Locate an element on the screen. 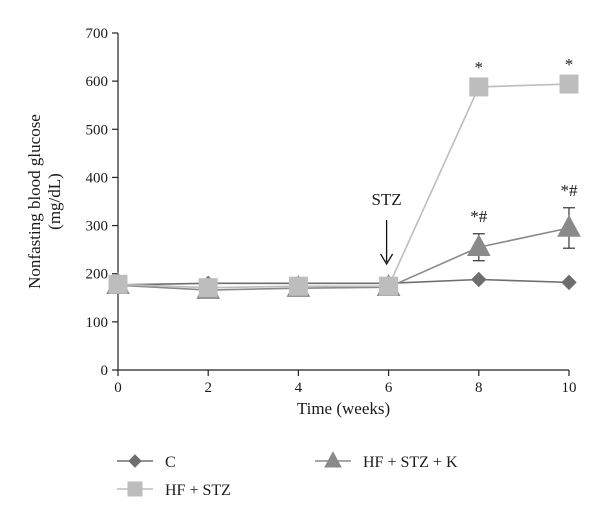  y-tick-label: 200 is located at coordinates (97, 275).